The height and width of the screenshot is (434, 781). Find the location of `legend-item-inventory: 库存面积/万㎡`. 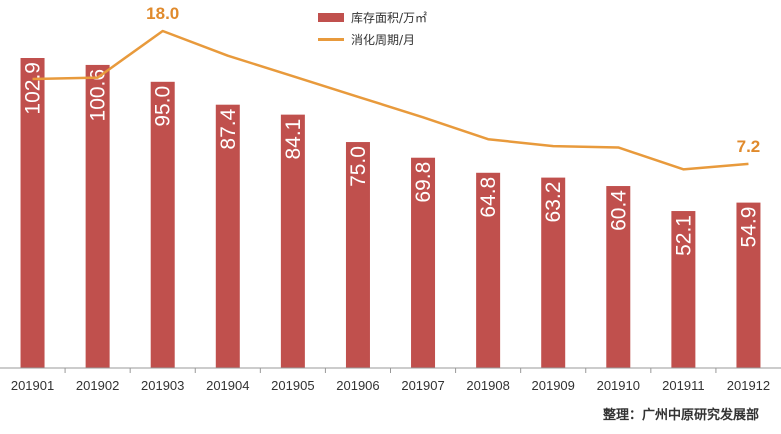

legend-item-inventory: 库存面积/万㎡ is located at coordinates (372, 17).